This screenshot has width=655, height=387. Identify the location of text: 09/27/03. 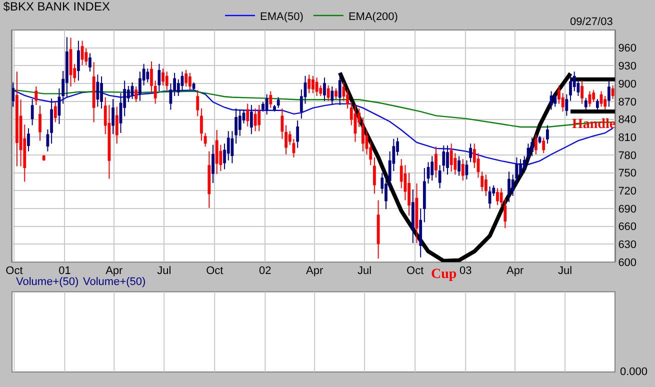
(591, 22).